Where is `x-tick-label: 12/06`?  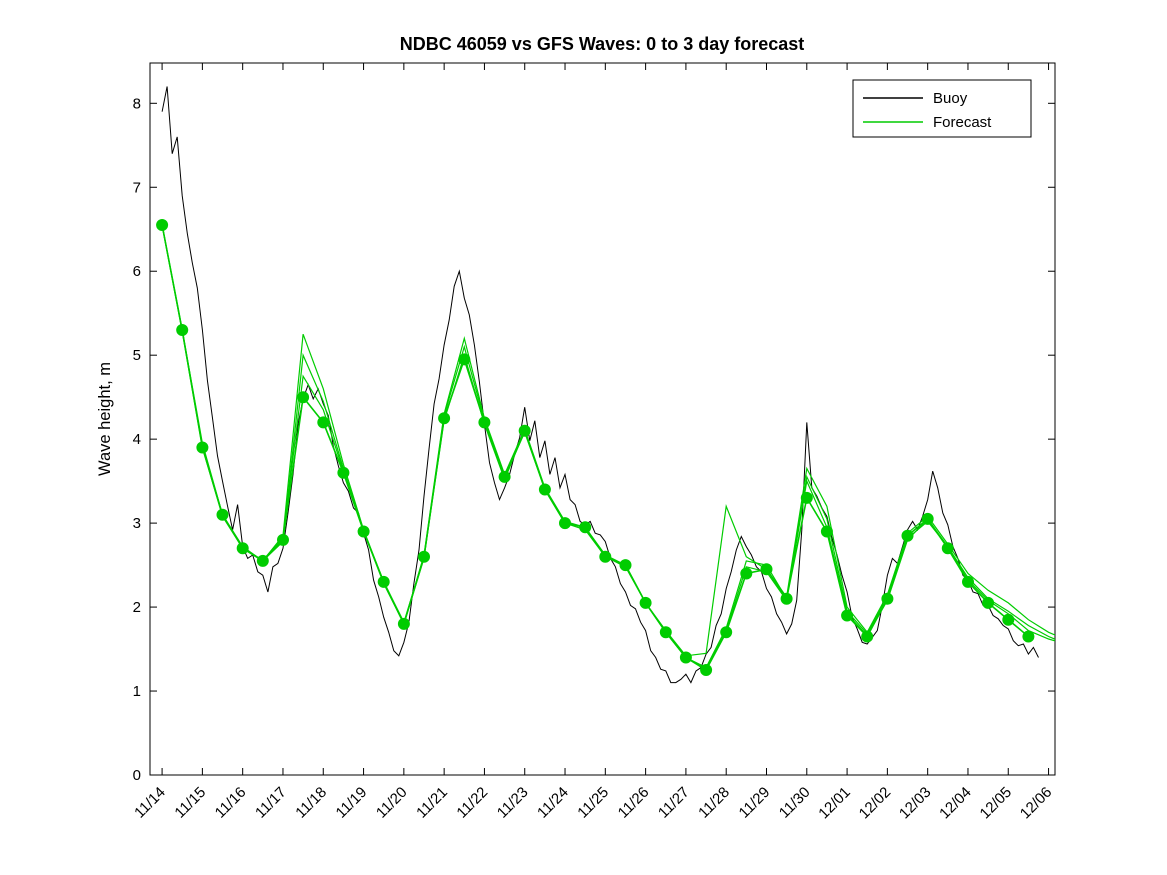
x-tick-label: 12/06 is located at coordinates (1036, 803).